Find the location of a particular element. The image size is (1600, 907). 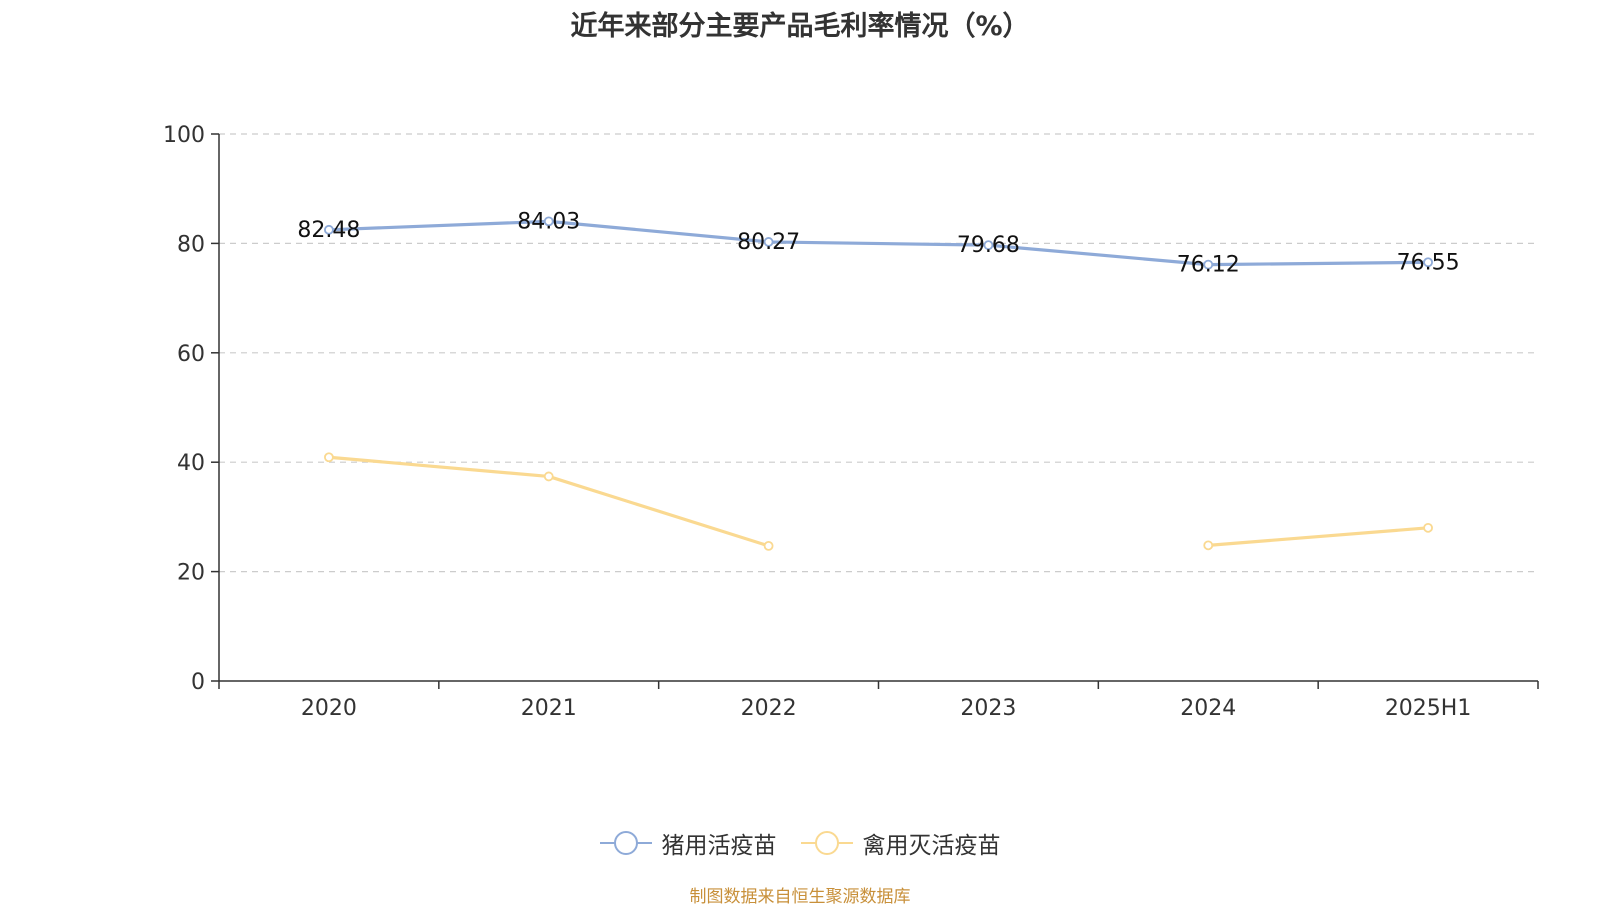

data-label: 82.48 is located at coordinates (328, 230).